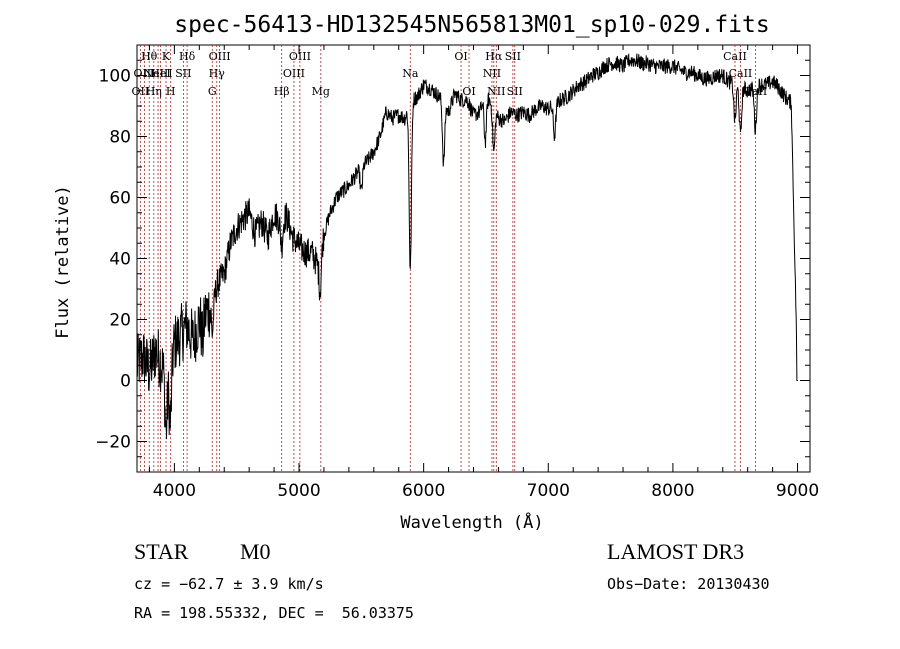 This screenshot has height=649, width=900. Describe the element at coordinates (187, 56) in the screenshot. I see `spectral-line-label: Hδ` at that location.